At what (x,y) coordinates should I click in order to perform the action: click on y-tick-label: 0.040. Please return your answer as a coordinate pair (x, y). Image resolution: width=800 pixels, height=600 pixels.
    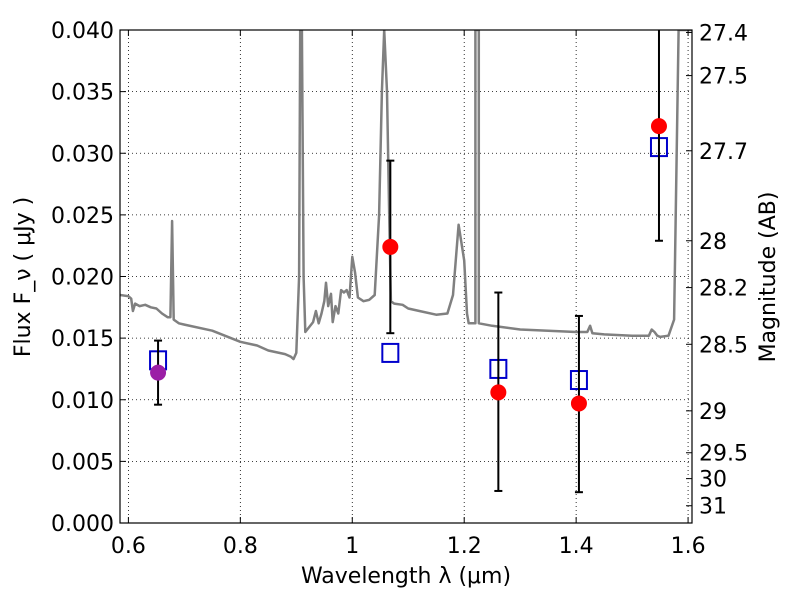
    Looking at the image, I should click on (82, 31).